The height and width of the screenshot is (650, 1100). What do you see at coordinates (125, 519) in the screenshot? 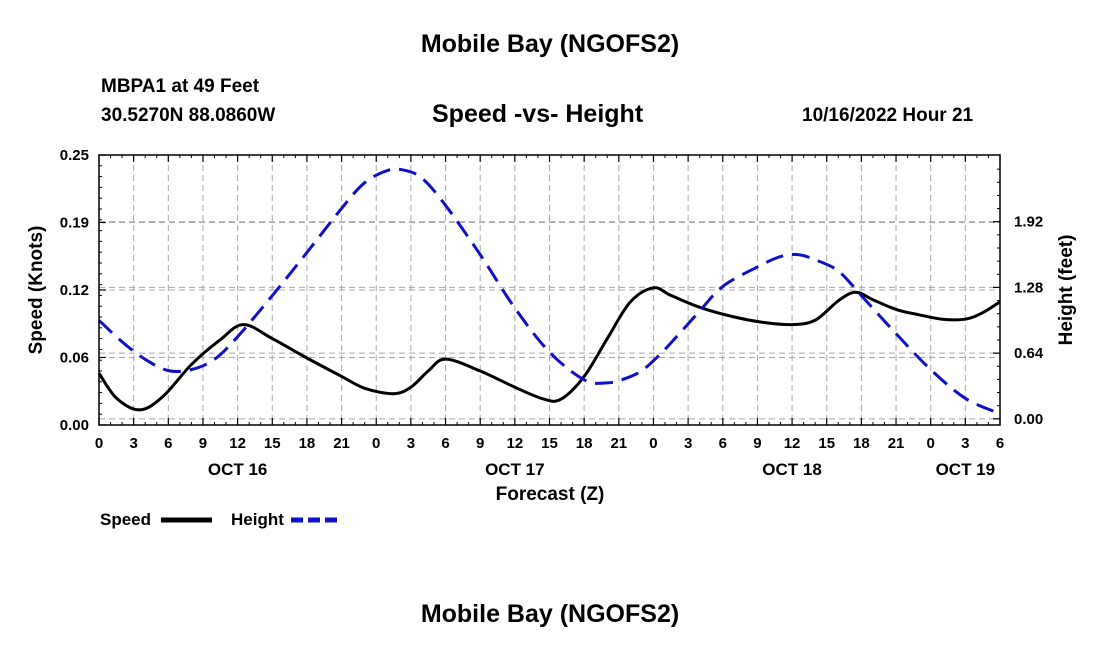
I see `legend-speed-label: Speed` at bounding box center [125, 519].